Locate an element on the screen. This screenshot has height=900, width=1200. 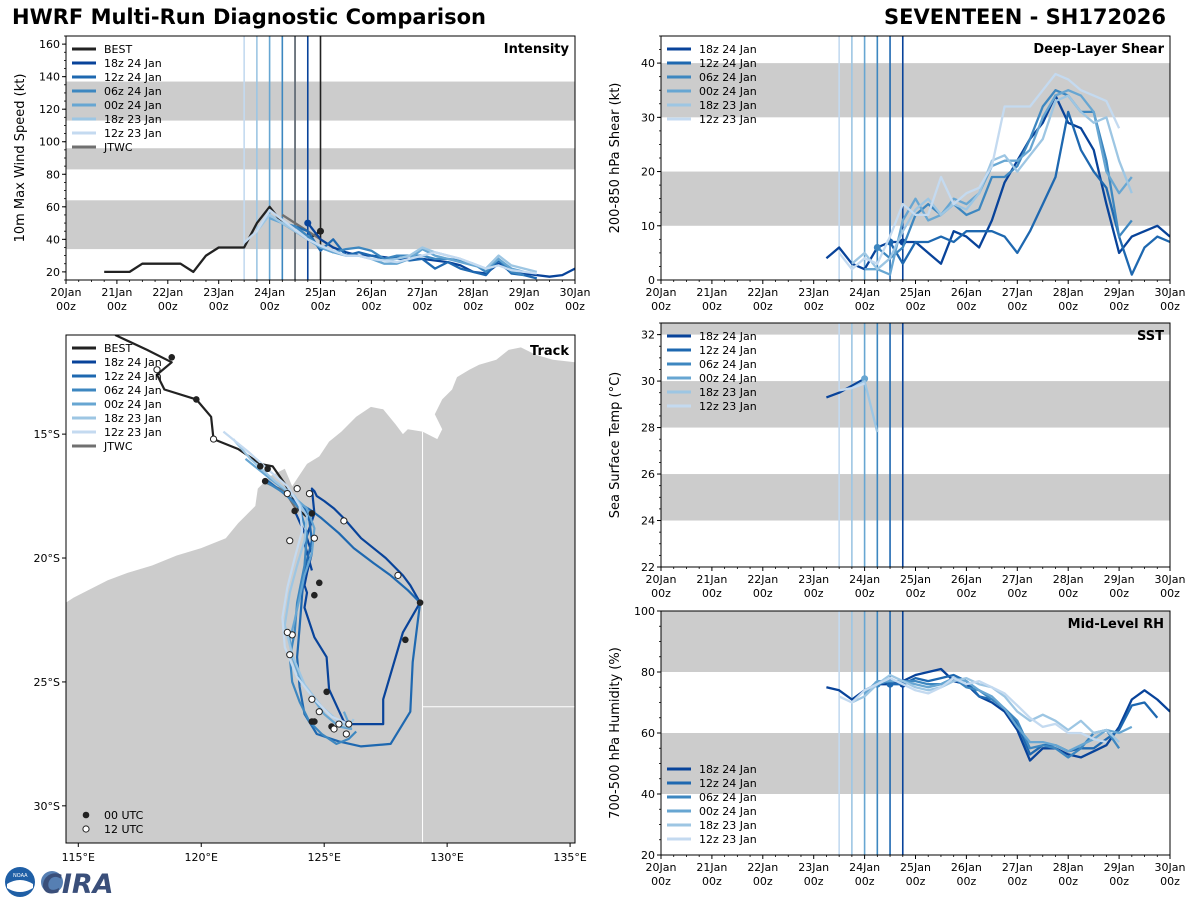
shear-ytick-label-40: 40 is located at coordinates (648, 63).